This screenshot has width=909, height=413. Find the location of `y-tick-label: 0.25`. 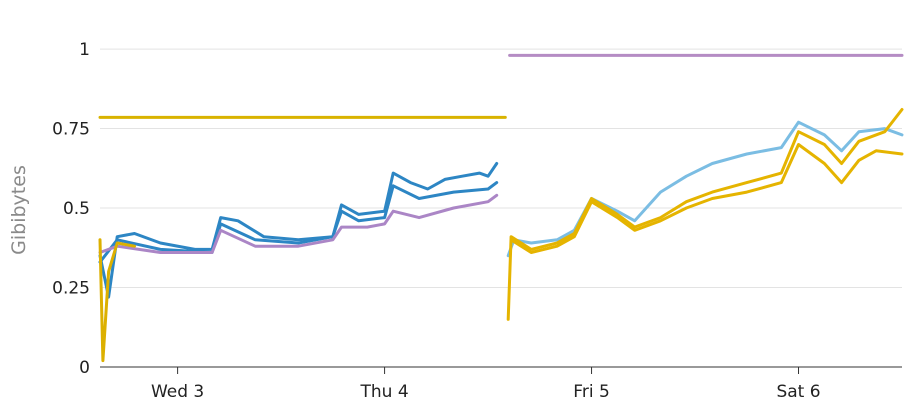

y-tick-label: 0.25 is located at coordinates (71, 289).